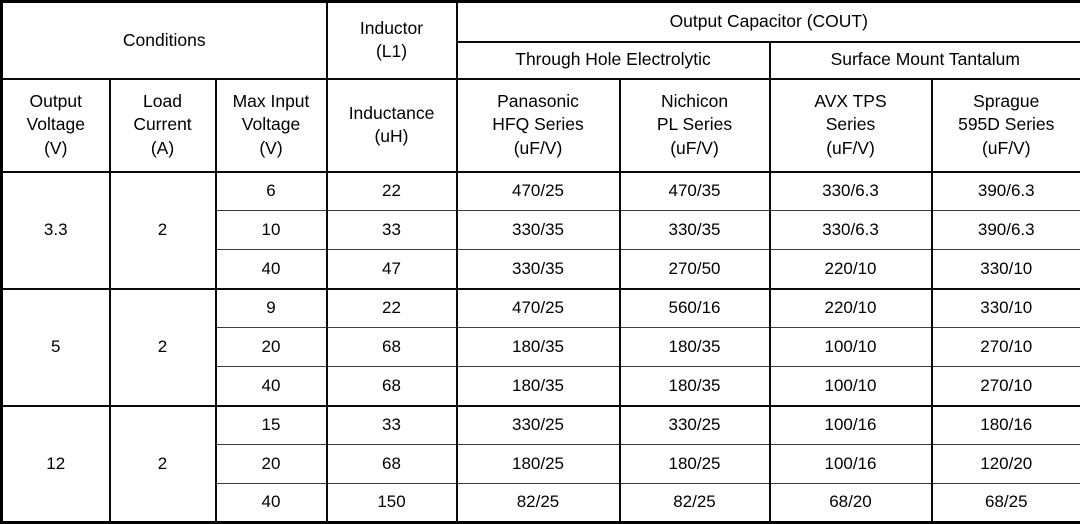 The height and width of the screenshot is (524, 1080). What do you see at coordinates (1006, 503) in the screenshot?
I see `cell-sprague-595d: 68/25` at bounding box center [1006, 503].